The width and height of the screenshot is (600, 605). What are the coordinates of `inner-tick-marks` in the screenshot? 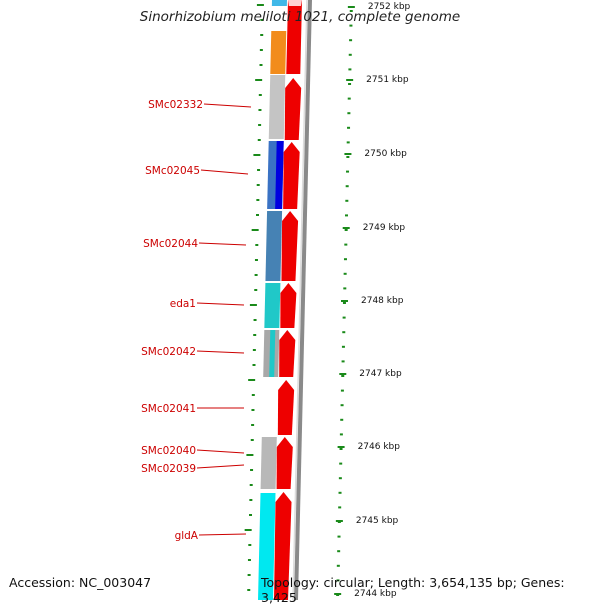 It's located at (254, 297).